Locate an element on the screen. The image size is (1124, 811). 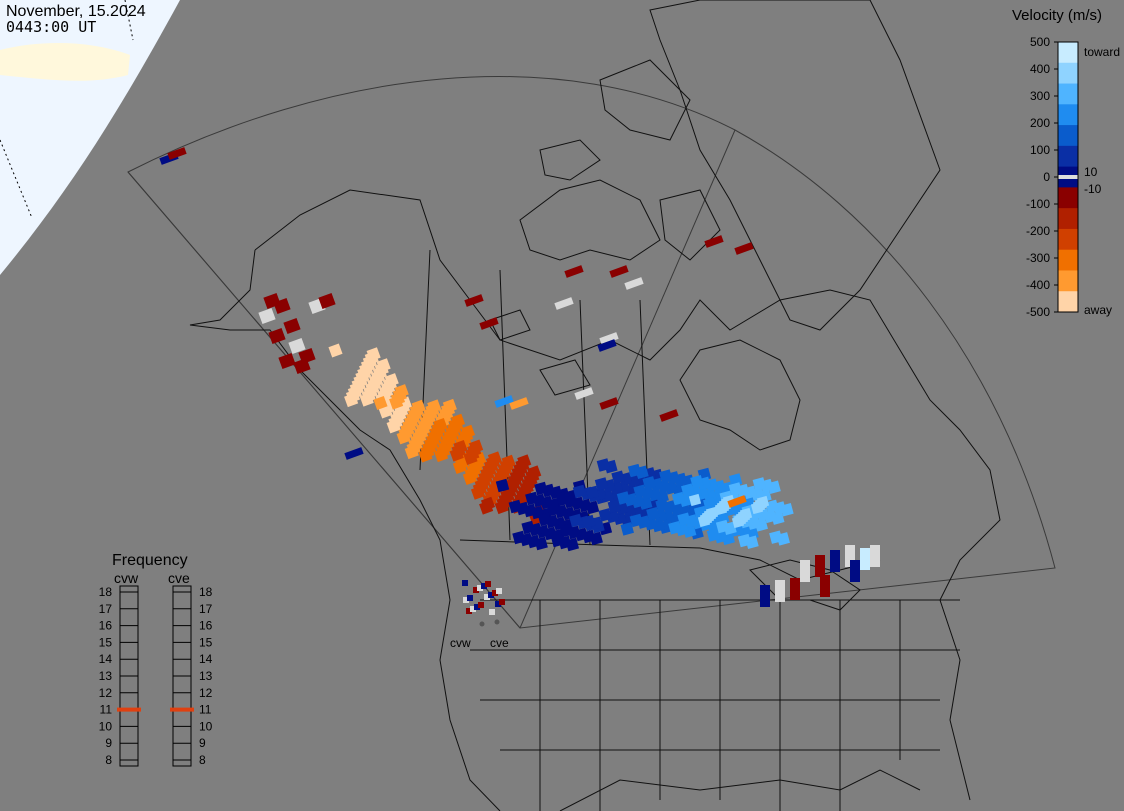
velocity-tick-label: 0 is located at coordinates (1046, 177).